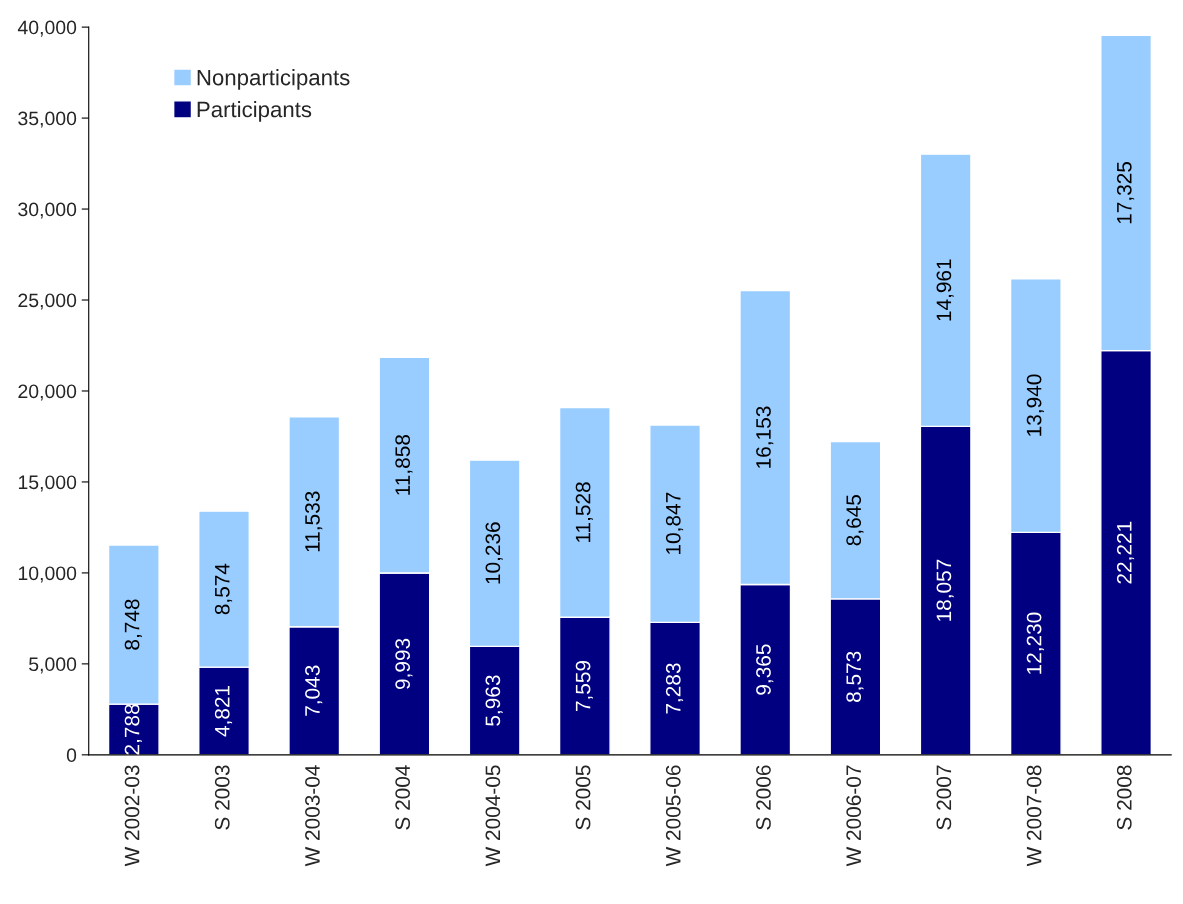 This screenshot has width=1183, height=904. Describe the element at coordinates (584, 512) in the screenshot. I see `data-label: 11,528` at that location.